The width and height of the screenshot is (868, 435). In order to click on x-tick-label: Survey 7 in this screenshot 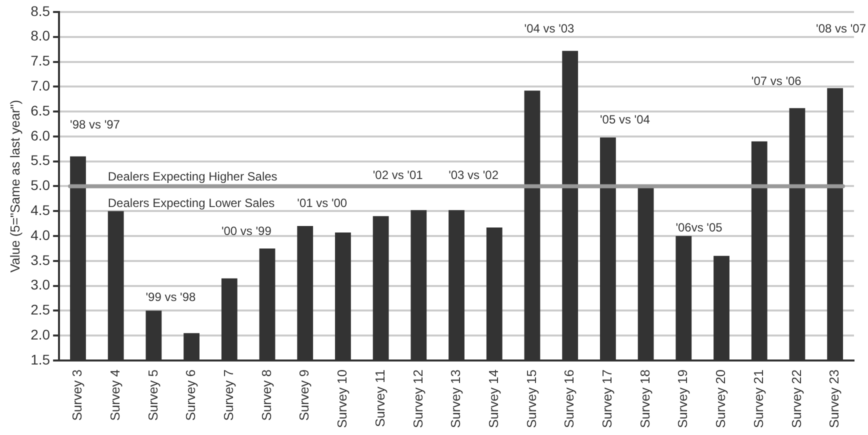, I will do `click(228, 395)`.